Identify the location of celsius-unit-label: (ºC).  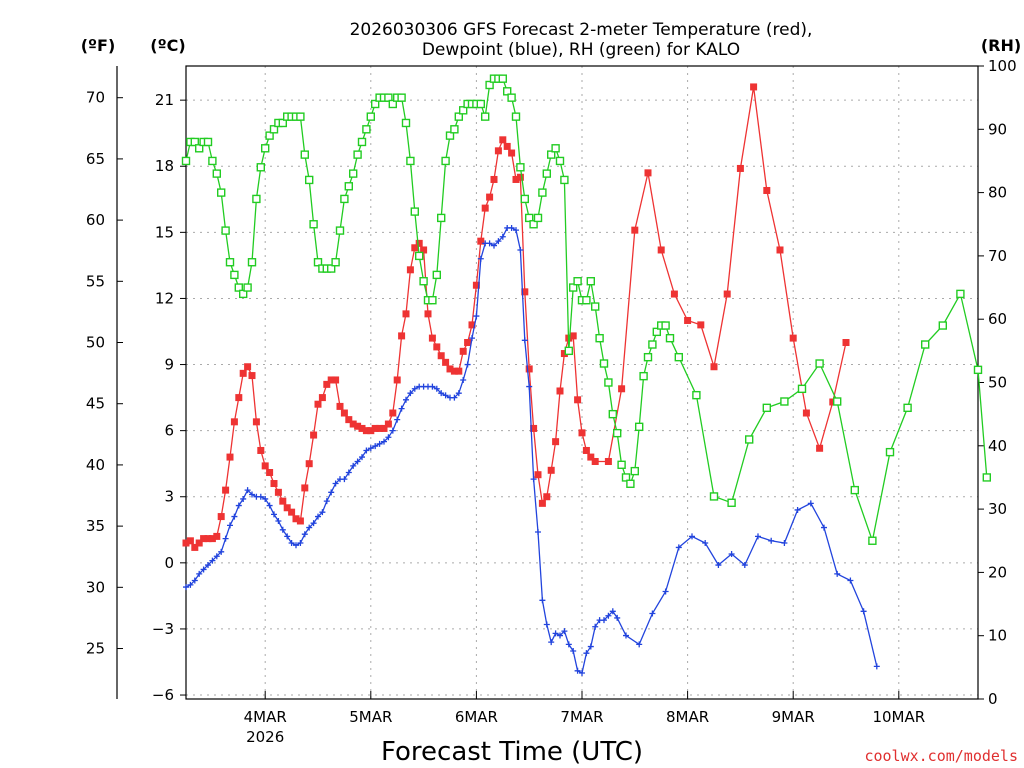
(167, 45).